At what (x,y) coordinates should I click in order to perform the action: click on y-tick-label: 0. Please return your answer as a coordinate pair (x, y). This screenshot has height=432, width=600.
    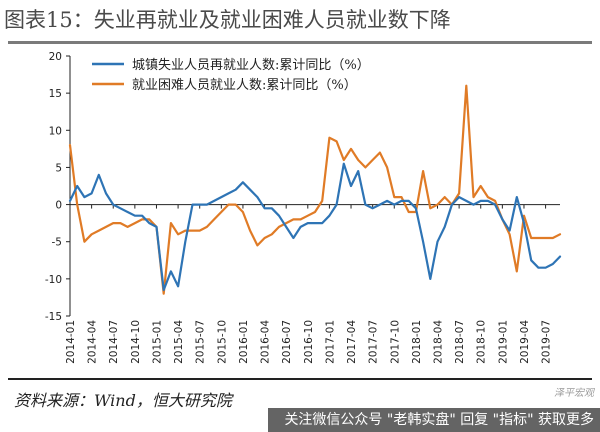
    Looking at the image, I should click on (58, 206).